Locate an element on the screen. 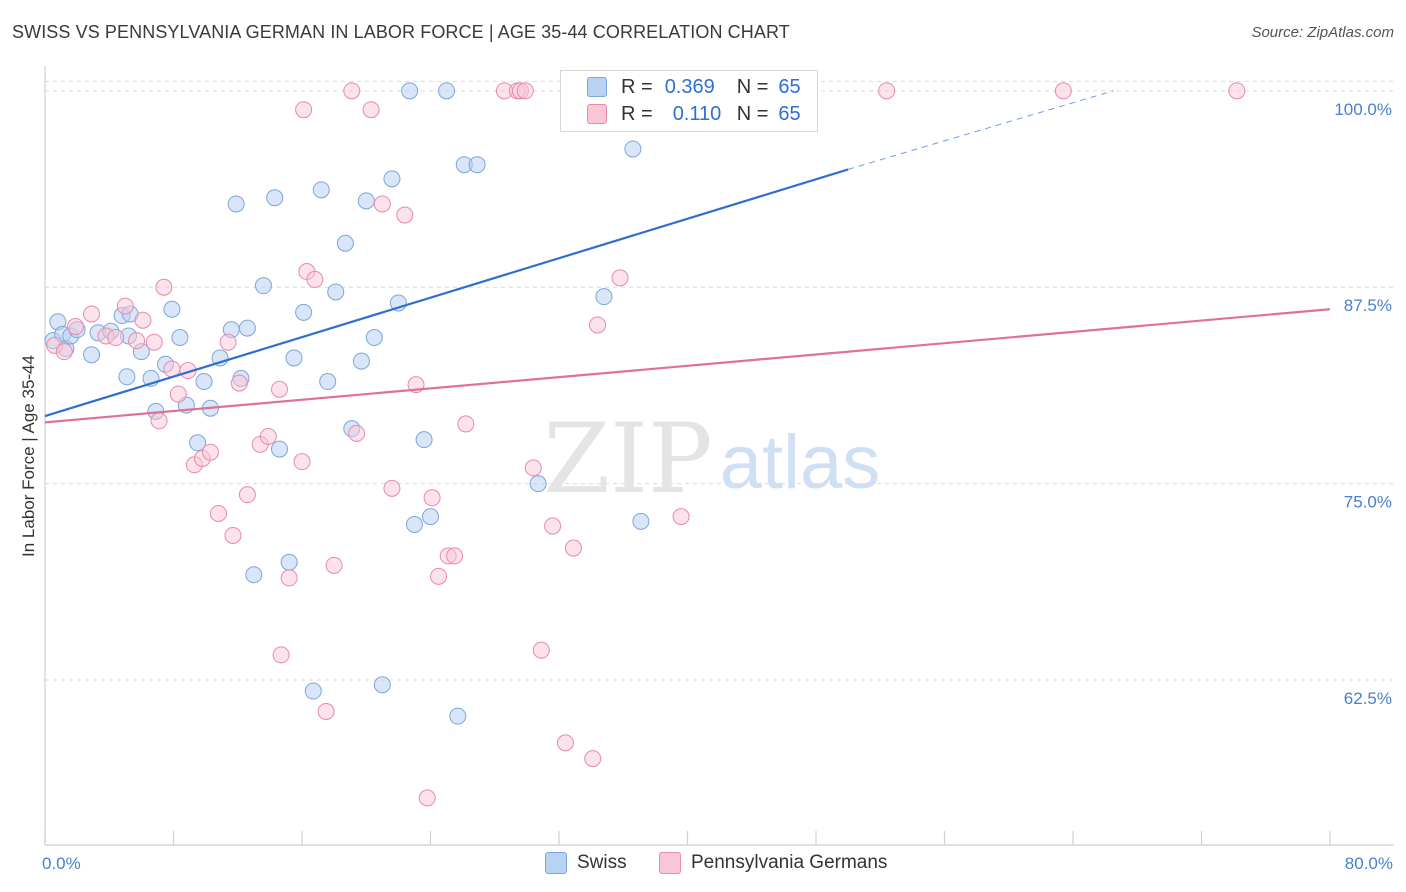 This screenshot has height=892, width=1406. y-tick-label: 87.5% is located at coordinates (1368, 305).